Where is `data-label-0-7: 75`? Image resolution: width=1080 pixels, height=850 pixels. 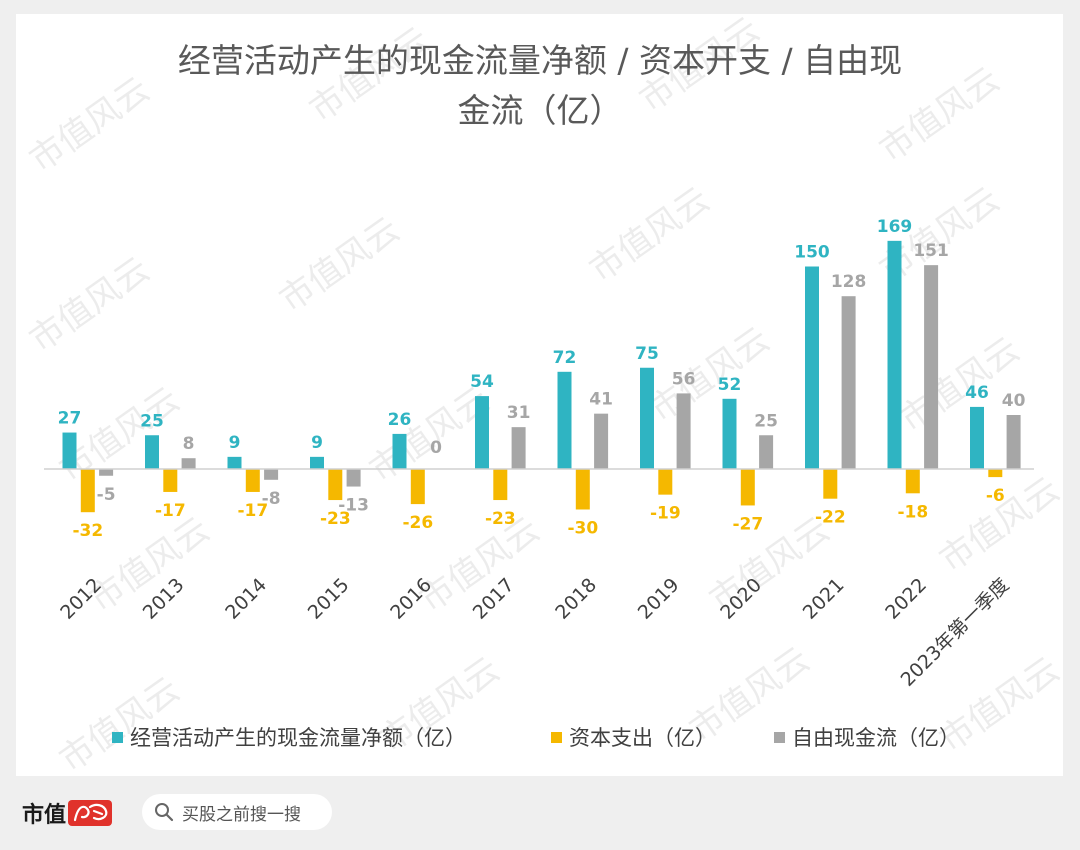 data-label-0-7: 75 is located at coordinates (647, 354).